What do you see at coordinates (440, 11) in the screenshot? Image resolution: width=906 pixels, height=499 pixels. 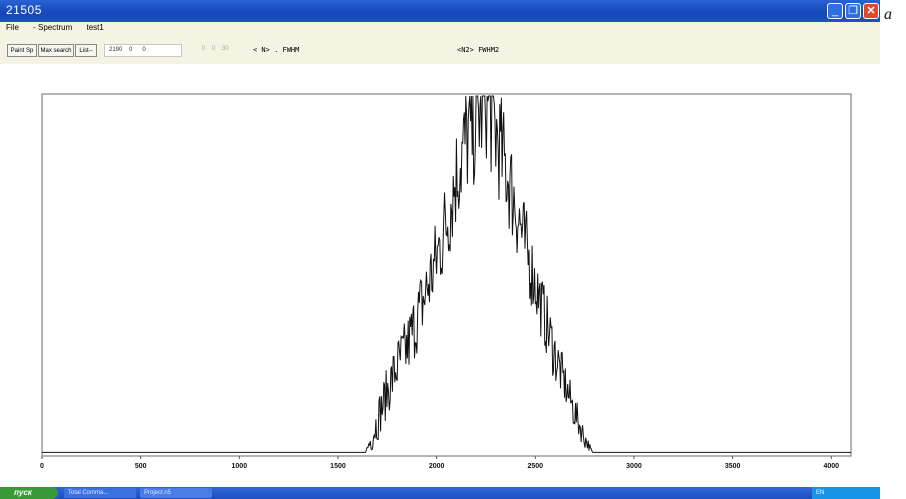 I see `title-bar: 21505 _ ❐ ✕` at bounding box center [440, 11].